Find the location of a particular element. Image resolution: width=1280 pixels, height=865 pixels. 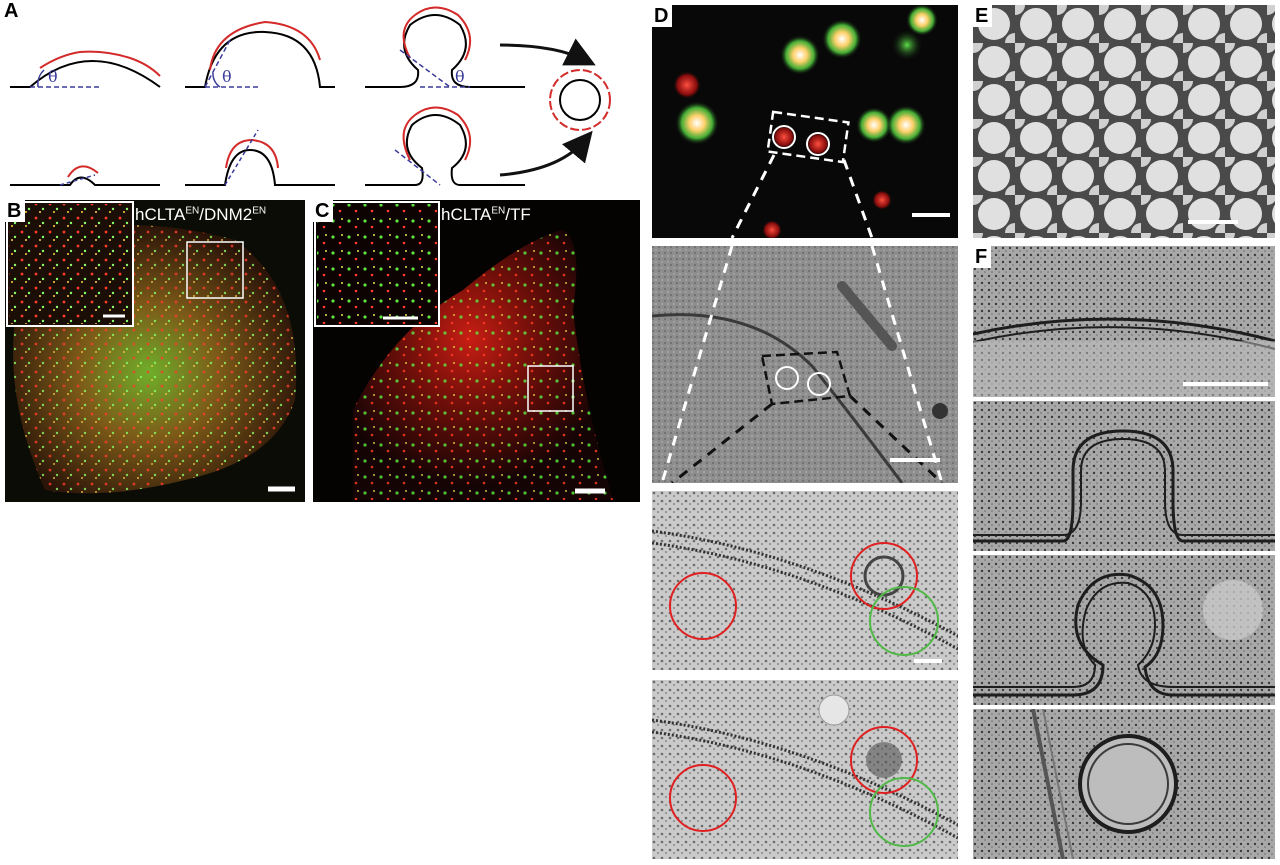

deep-pit-large: θ is located at coordinates (260, 54).